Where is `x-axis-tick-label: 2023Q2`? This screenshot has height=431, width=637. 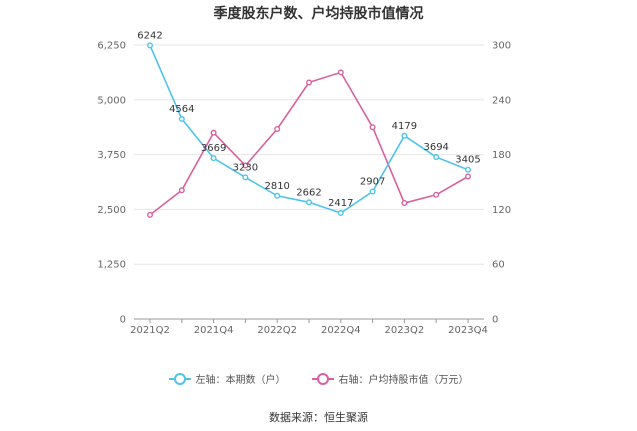
x-axis-tick-label: 2023Q2 is located at coordinates (405, 330).